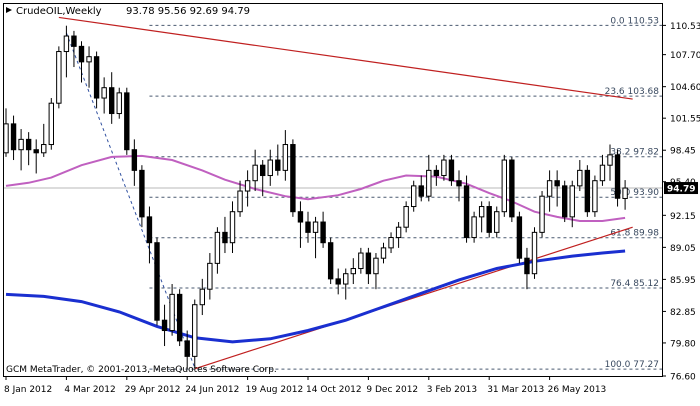  What do you see at coordinates (685, 88) in the screenshot?
I see `y-axis-tick-label: 104.60` at bounding box center [685, 88].